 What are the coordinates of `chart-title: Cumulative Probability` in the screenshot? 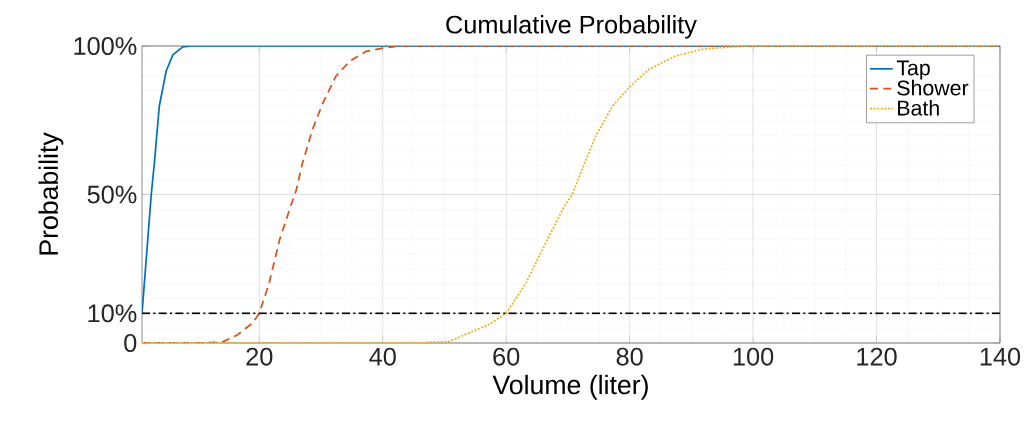 It's located at (571, 27).